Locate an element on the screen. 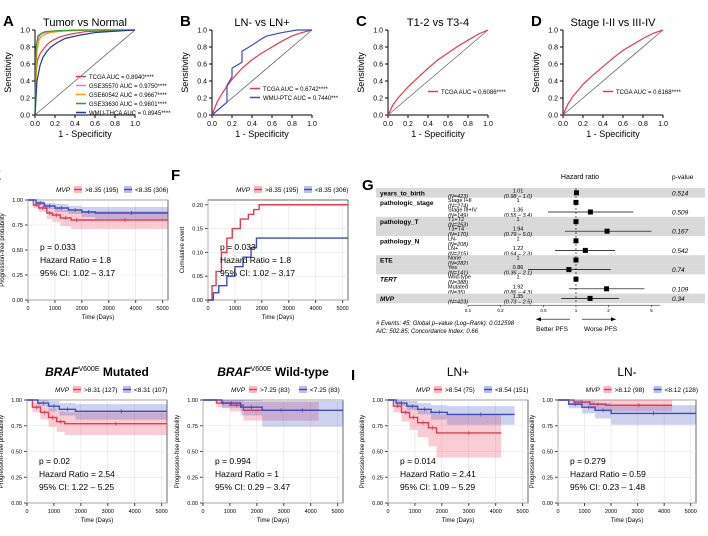 The height and width of the screenshot is (536, 708). y-tick-label: 0.0 is located at coordinates (553, 116).